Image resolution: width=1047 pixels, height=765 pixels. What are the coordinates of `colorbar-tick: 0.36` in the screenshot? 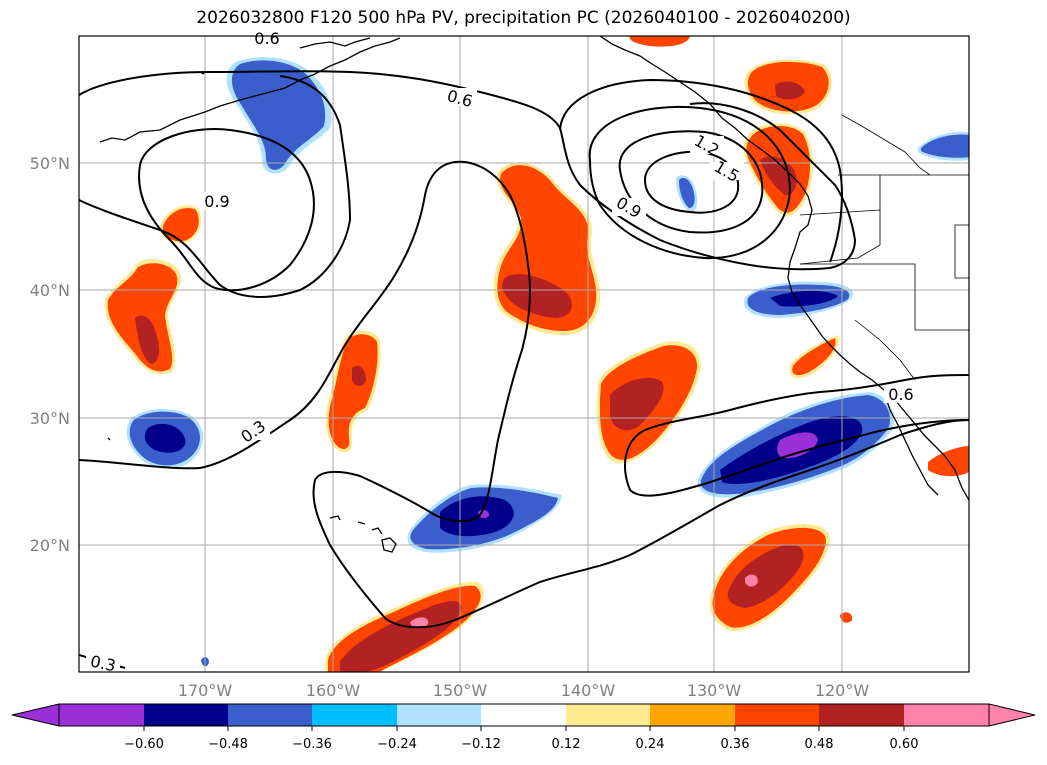 It's located at (735, 744).